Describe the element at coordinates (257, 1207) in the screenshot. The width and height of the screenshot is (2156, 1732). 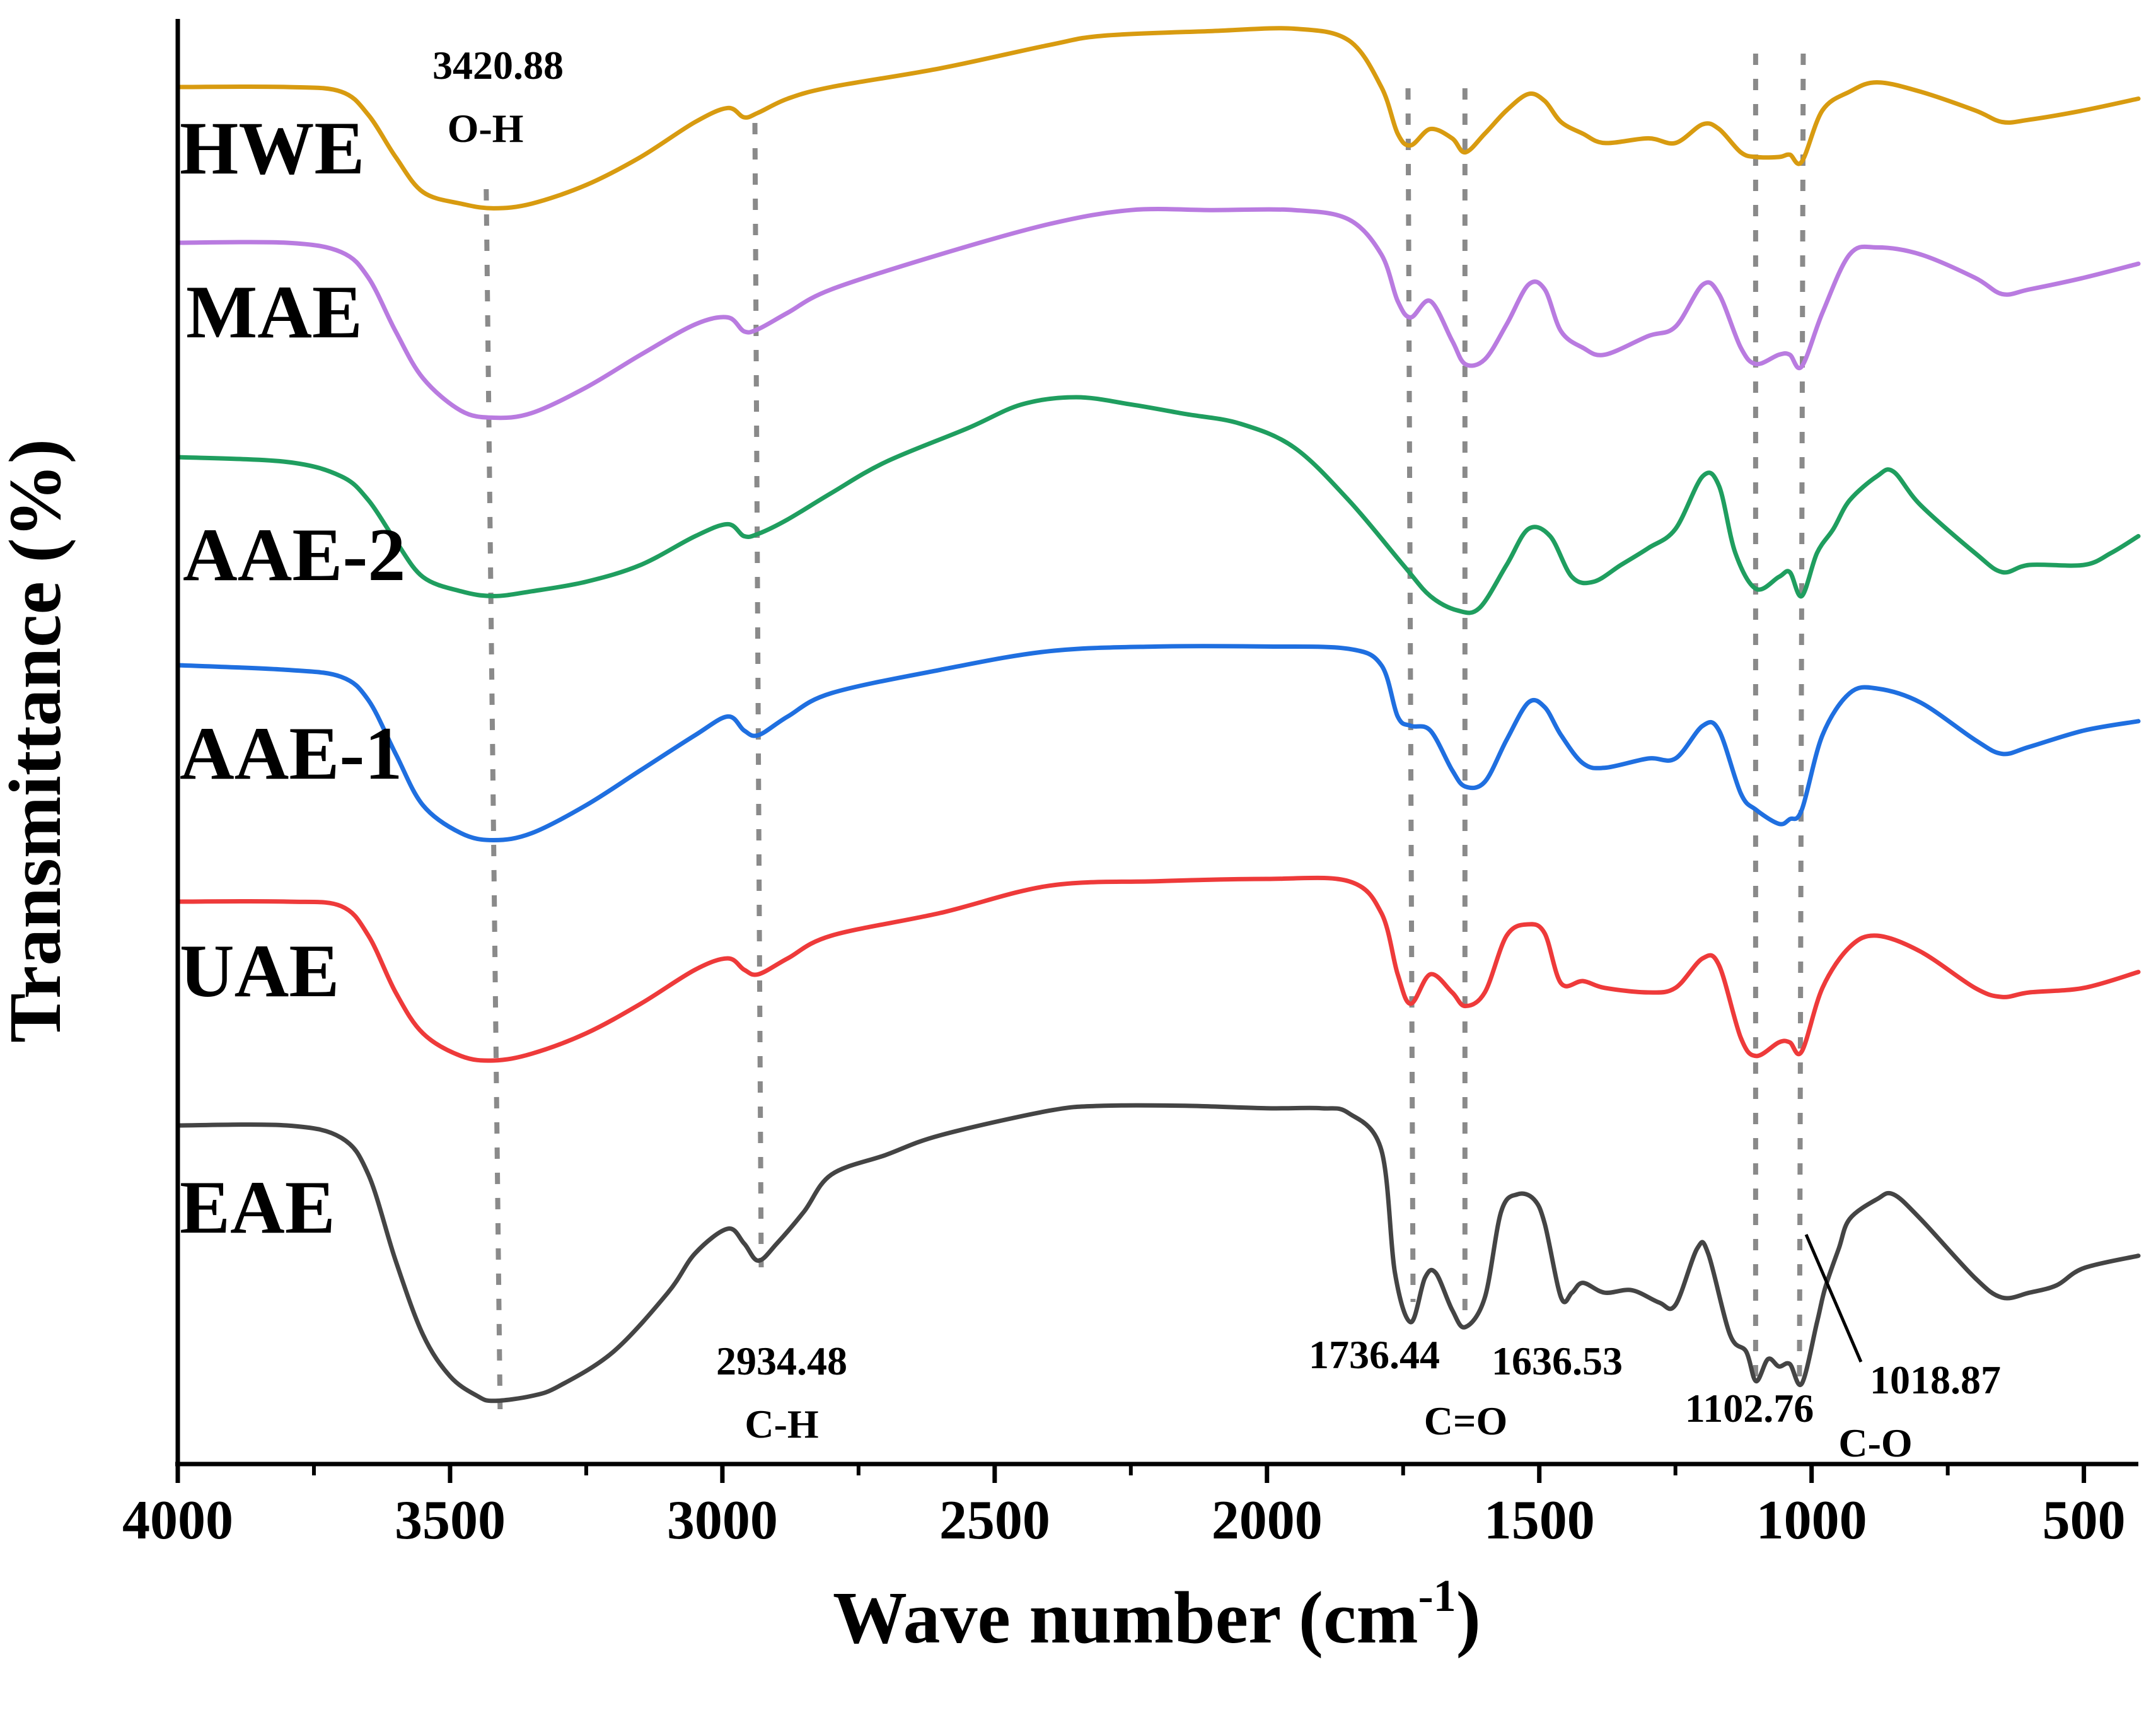
I see `series-label-eae: EAE` at that location.